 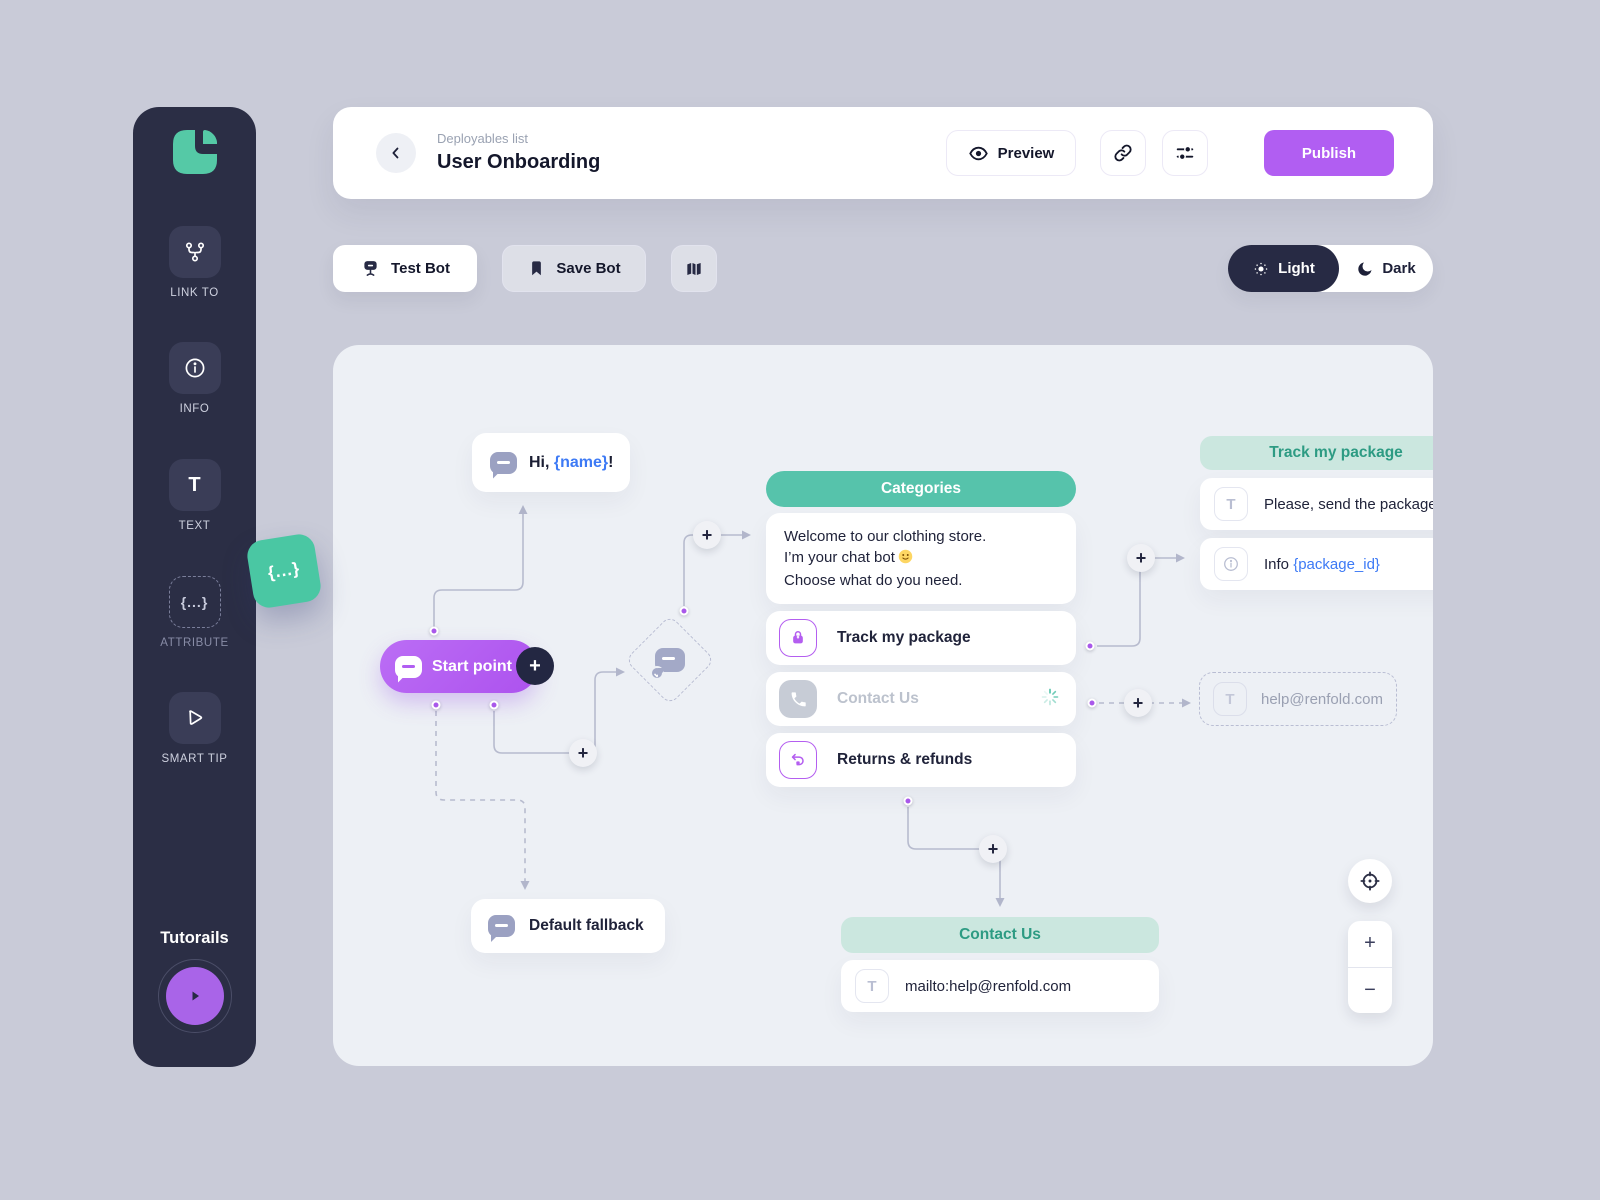 I want to click on back-button, so click(x=396, y=153).